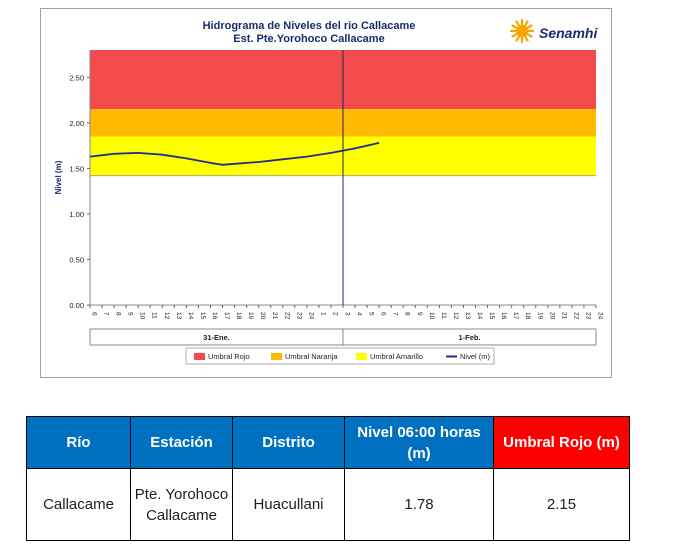 Image resolution: width=688 pixels, height=548 pixels. I want to click on sun-logo-icon, so click(522, 31).